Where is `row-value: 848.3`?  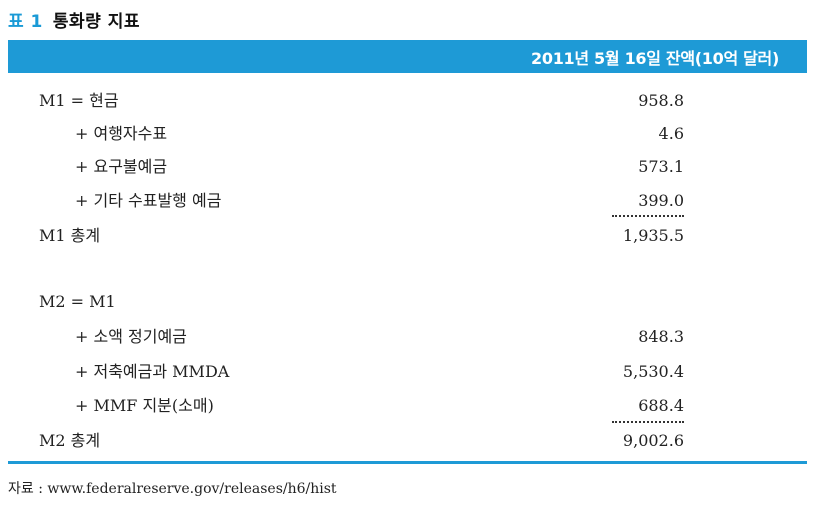
row-value: 848.3 is located at coordinates (661, 336).